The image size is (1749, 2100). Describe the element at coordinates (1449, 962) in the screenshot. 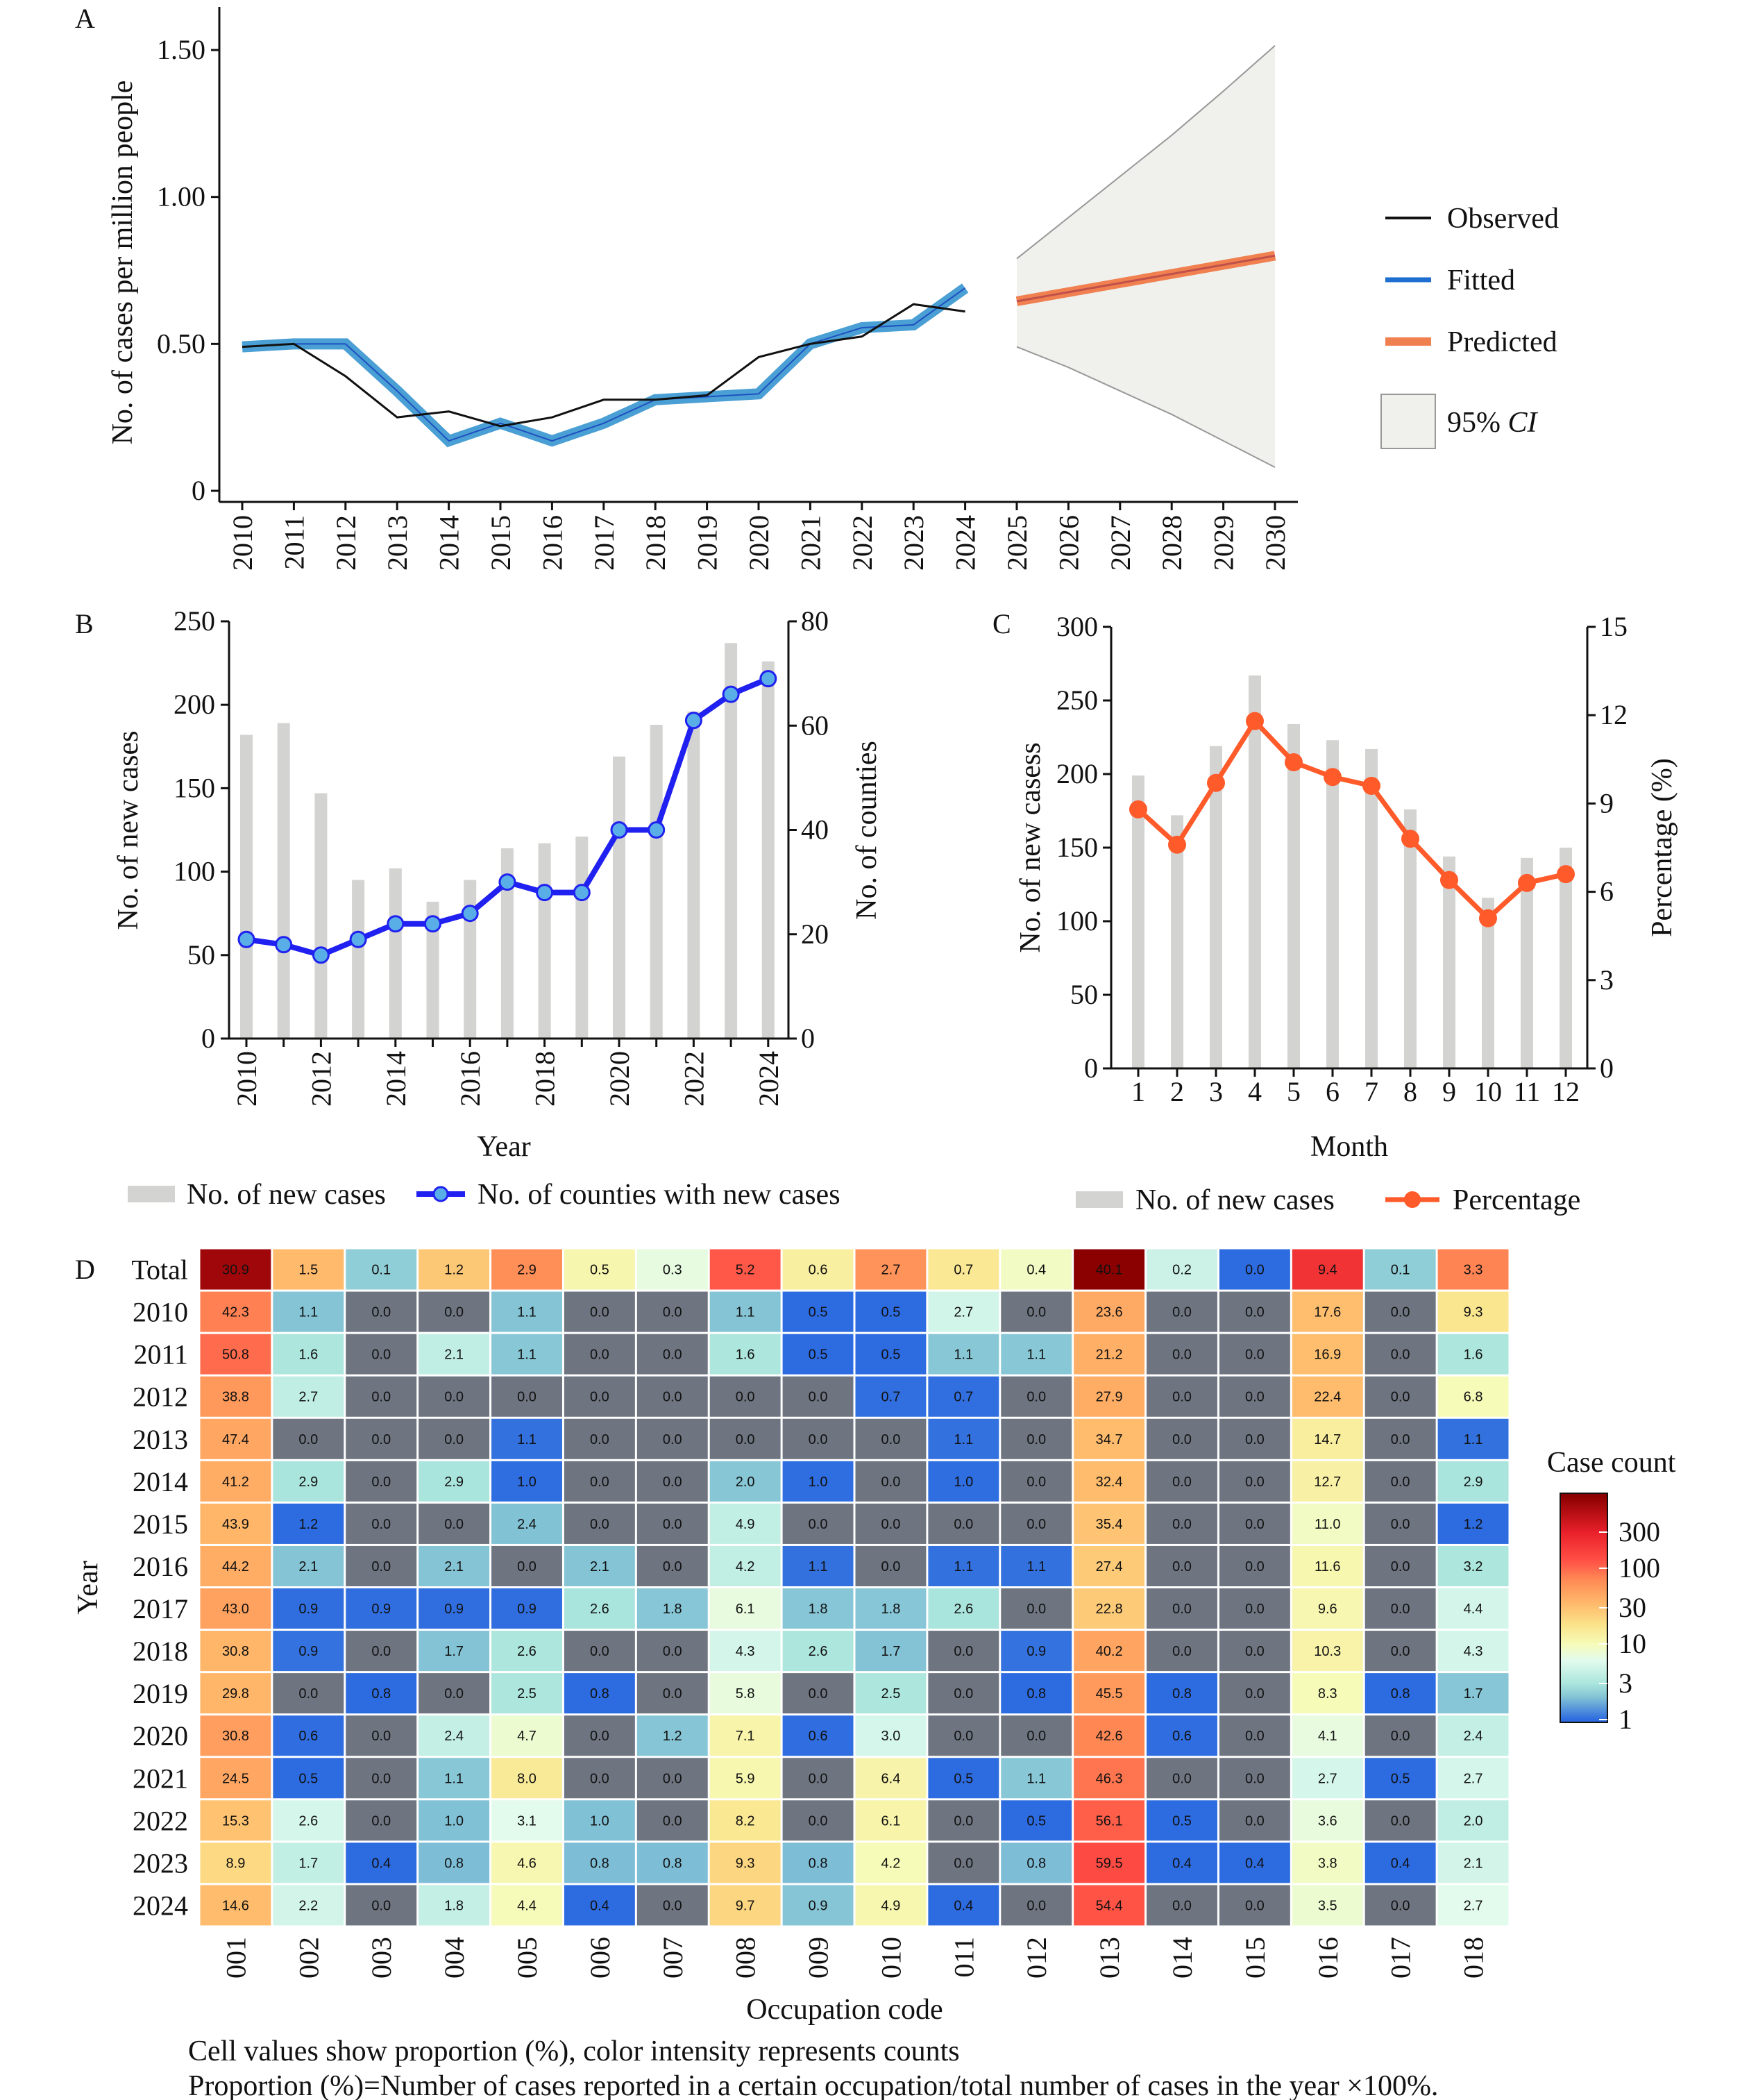

I see `c-bar` at that location.